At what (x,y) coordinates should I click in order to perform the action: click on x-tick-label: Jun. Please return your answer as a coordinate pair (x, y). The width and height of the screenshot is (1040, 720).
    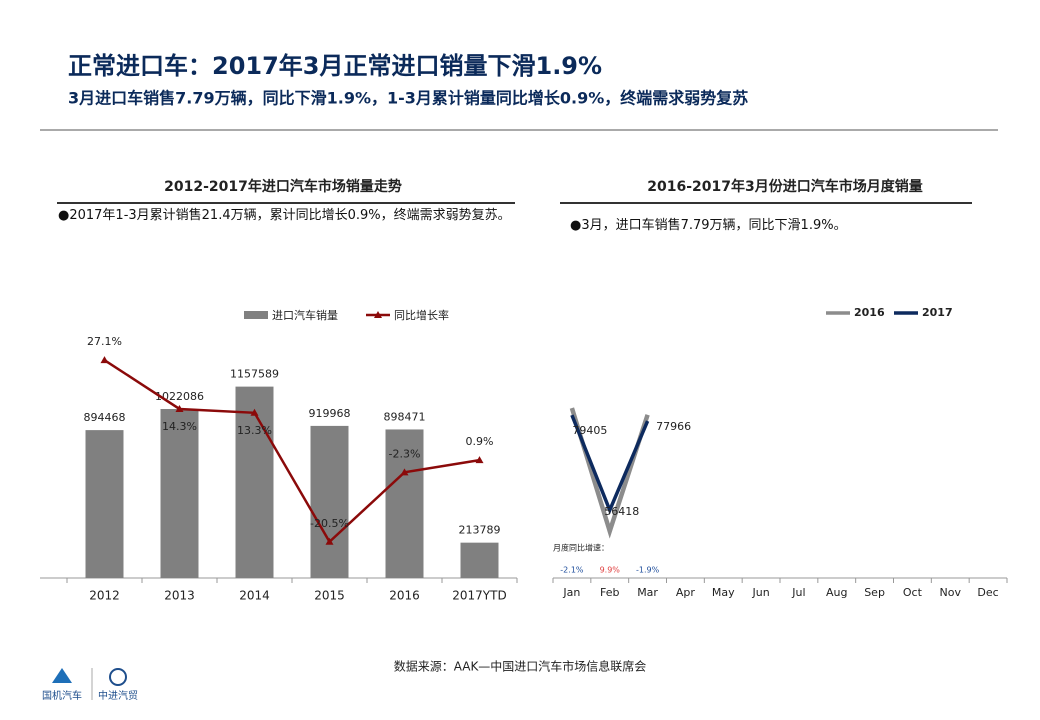
    Looking at the image, I should click on (760, 592).